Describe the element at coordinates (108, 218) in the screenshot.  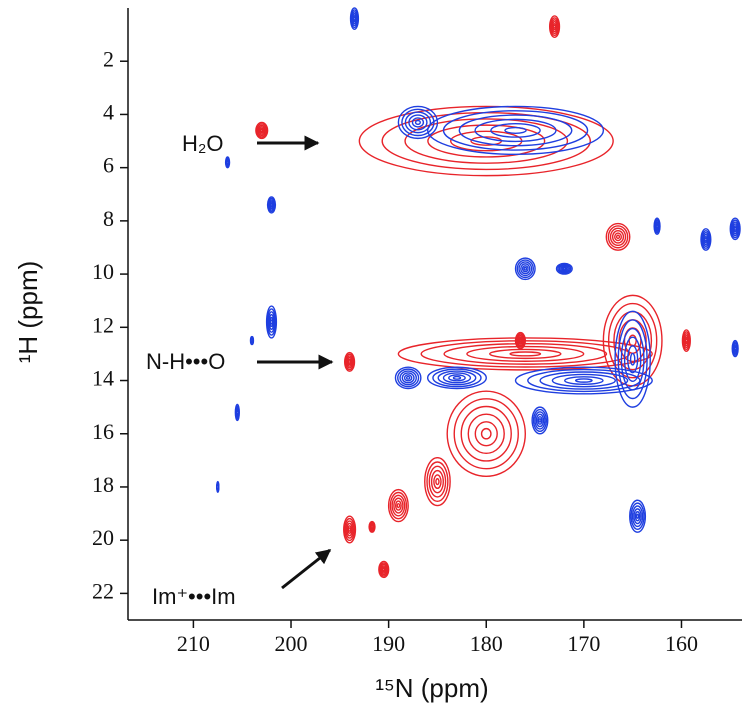
I see `y-tick-label: 8` at that location.